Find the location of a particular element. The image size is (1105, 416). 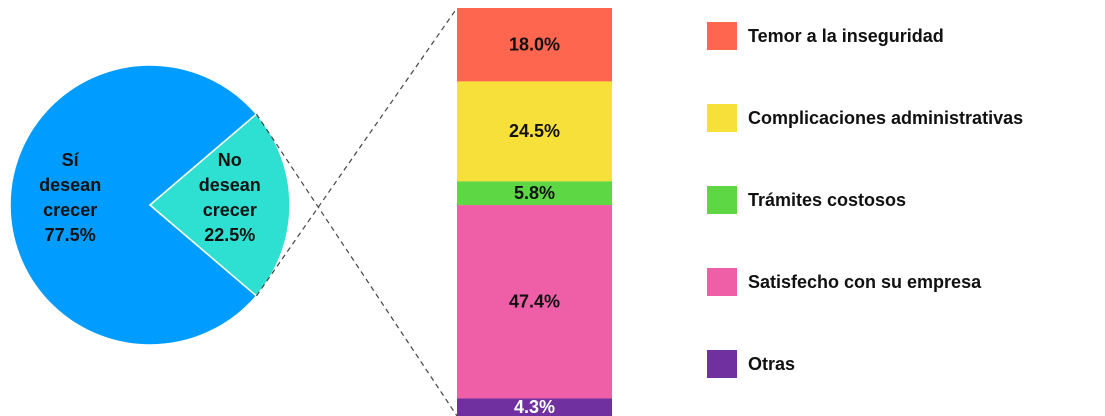

legend-label: Satisfecho con su empresa is located at coordinates (865, 282).